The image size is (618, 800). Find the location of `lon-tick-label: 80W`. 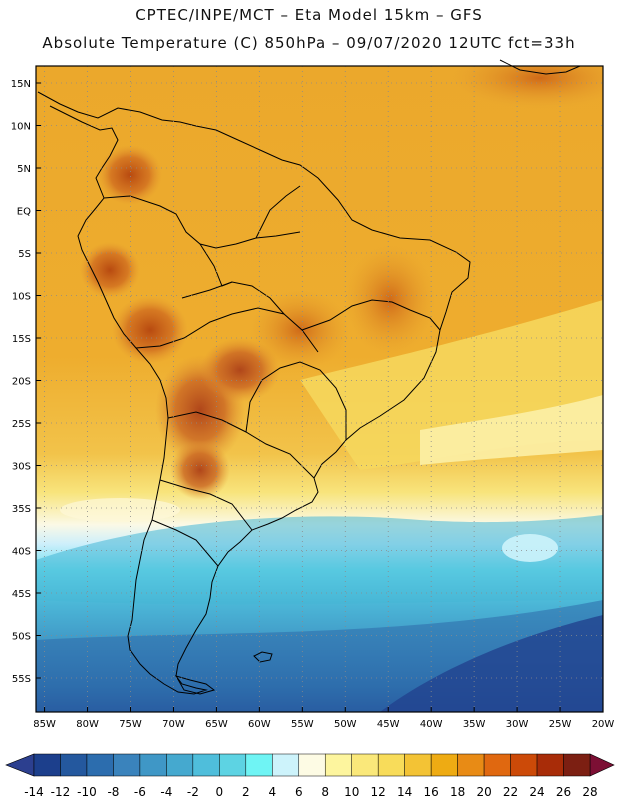

lon-tick-label: 80W is located at coordinates (87, 724).